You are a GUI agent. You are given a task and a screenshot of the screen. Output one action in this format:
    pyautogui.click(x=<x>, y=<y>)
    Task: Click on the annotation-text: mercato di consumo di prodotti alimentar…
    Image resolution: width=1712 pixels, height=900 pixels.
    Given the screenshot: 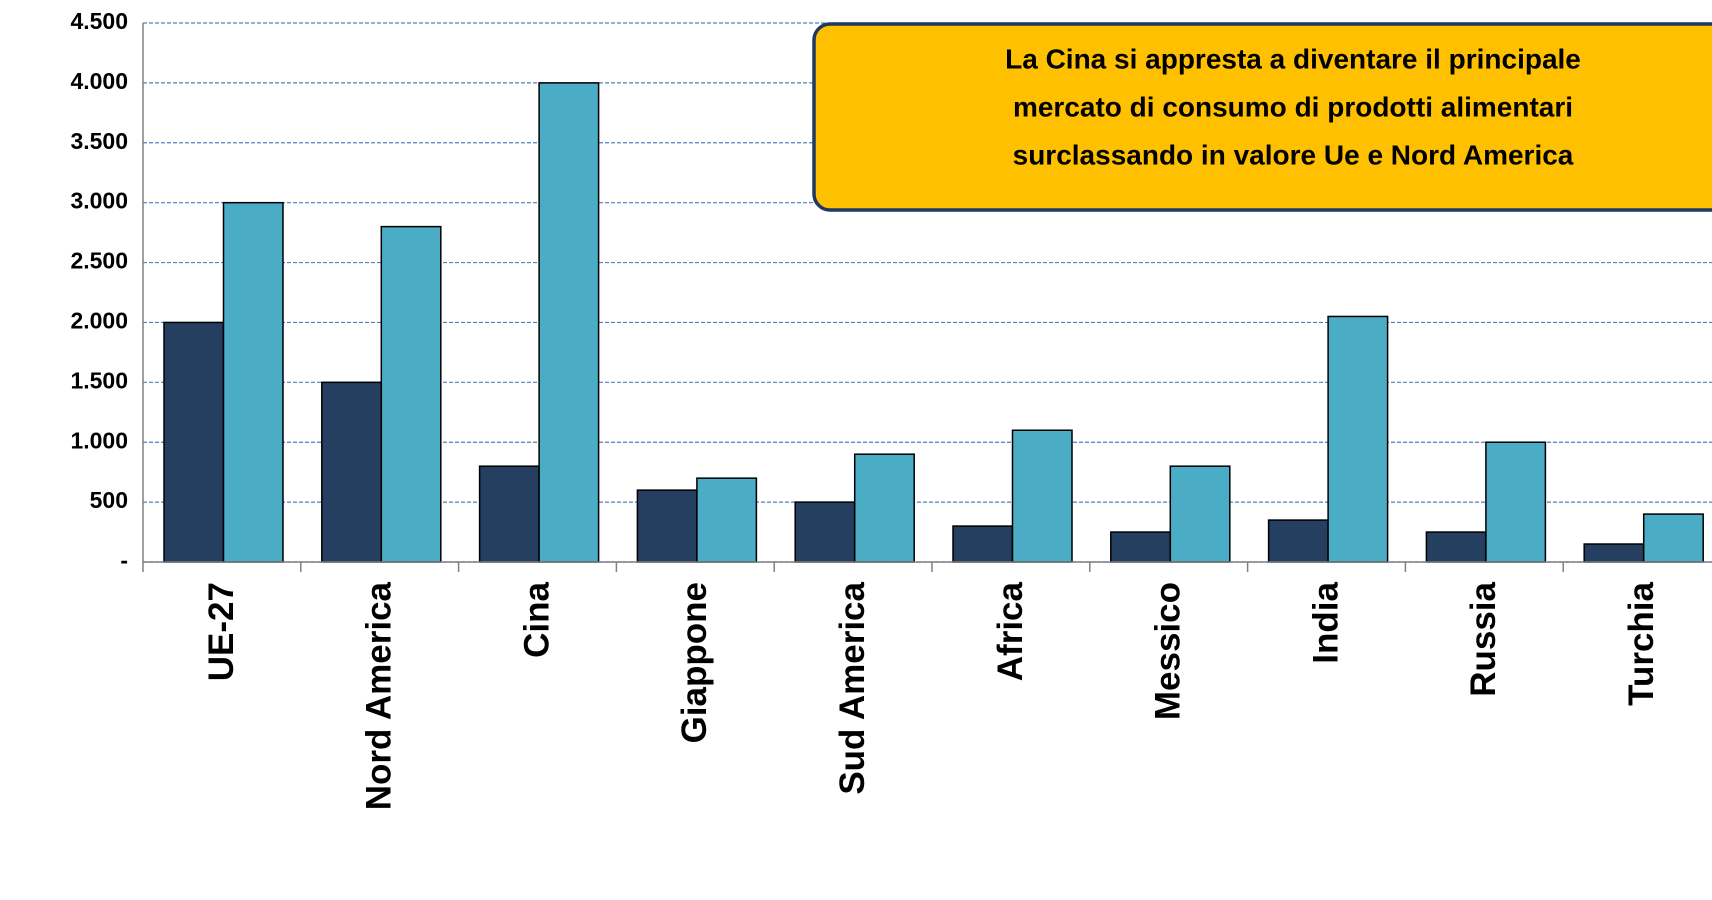 What is the action you would take?
    pyautogui.click(x=1293, y=106)
    